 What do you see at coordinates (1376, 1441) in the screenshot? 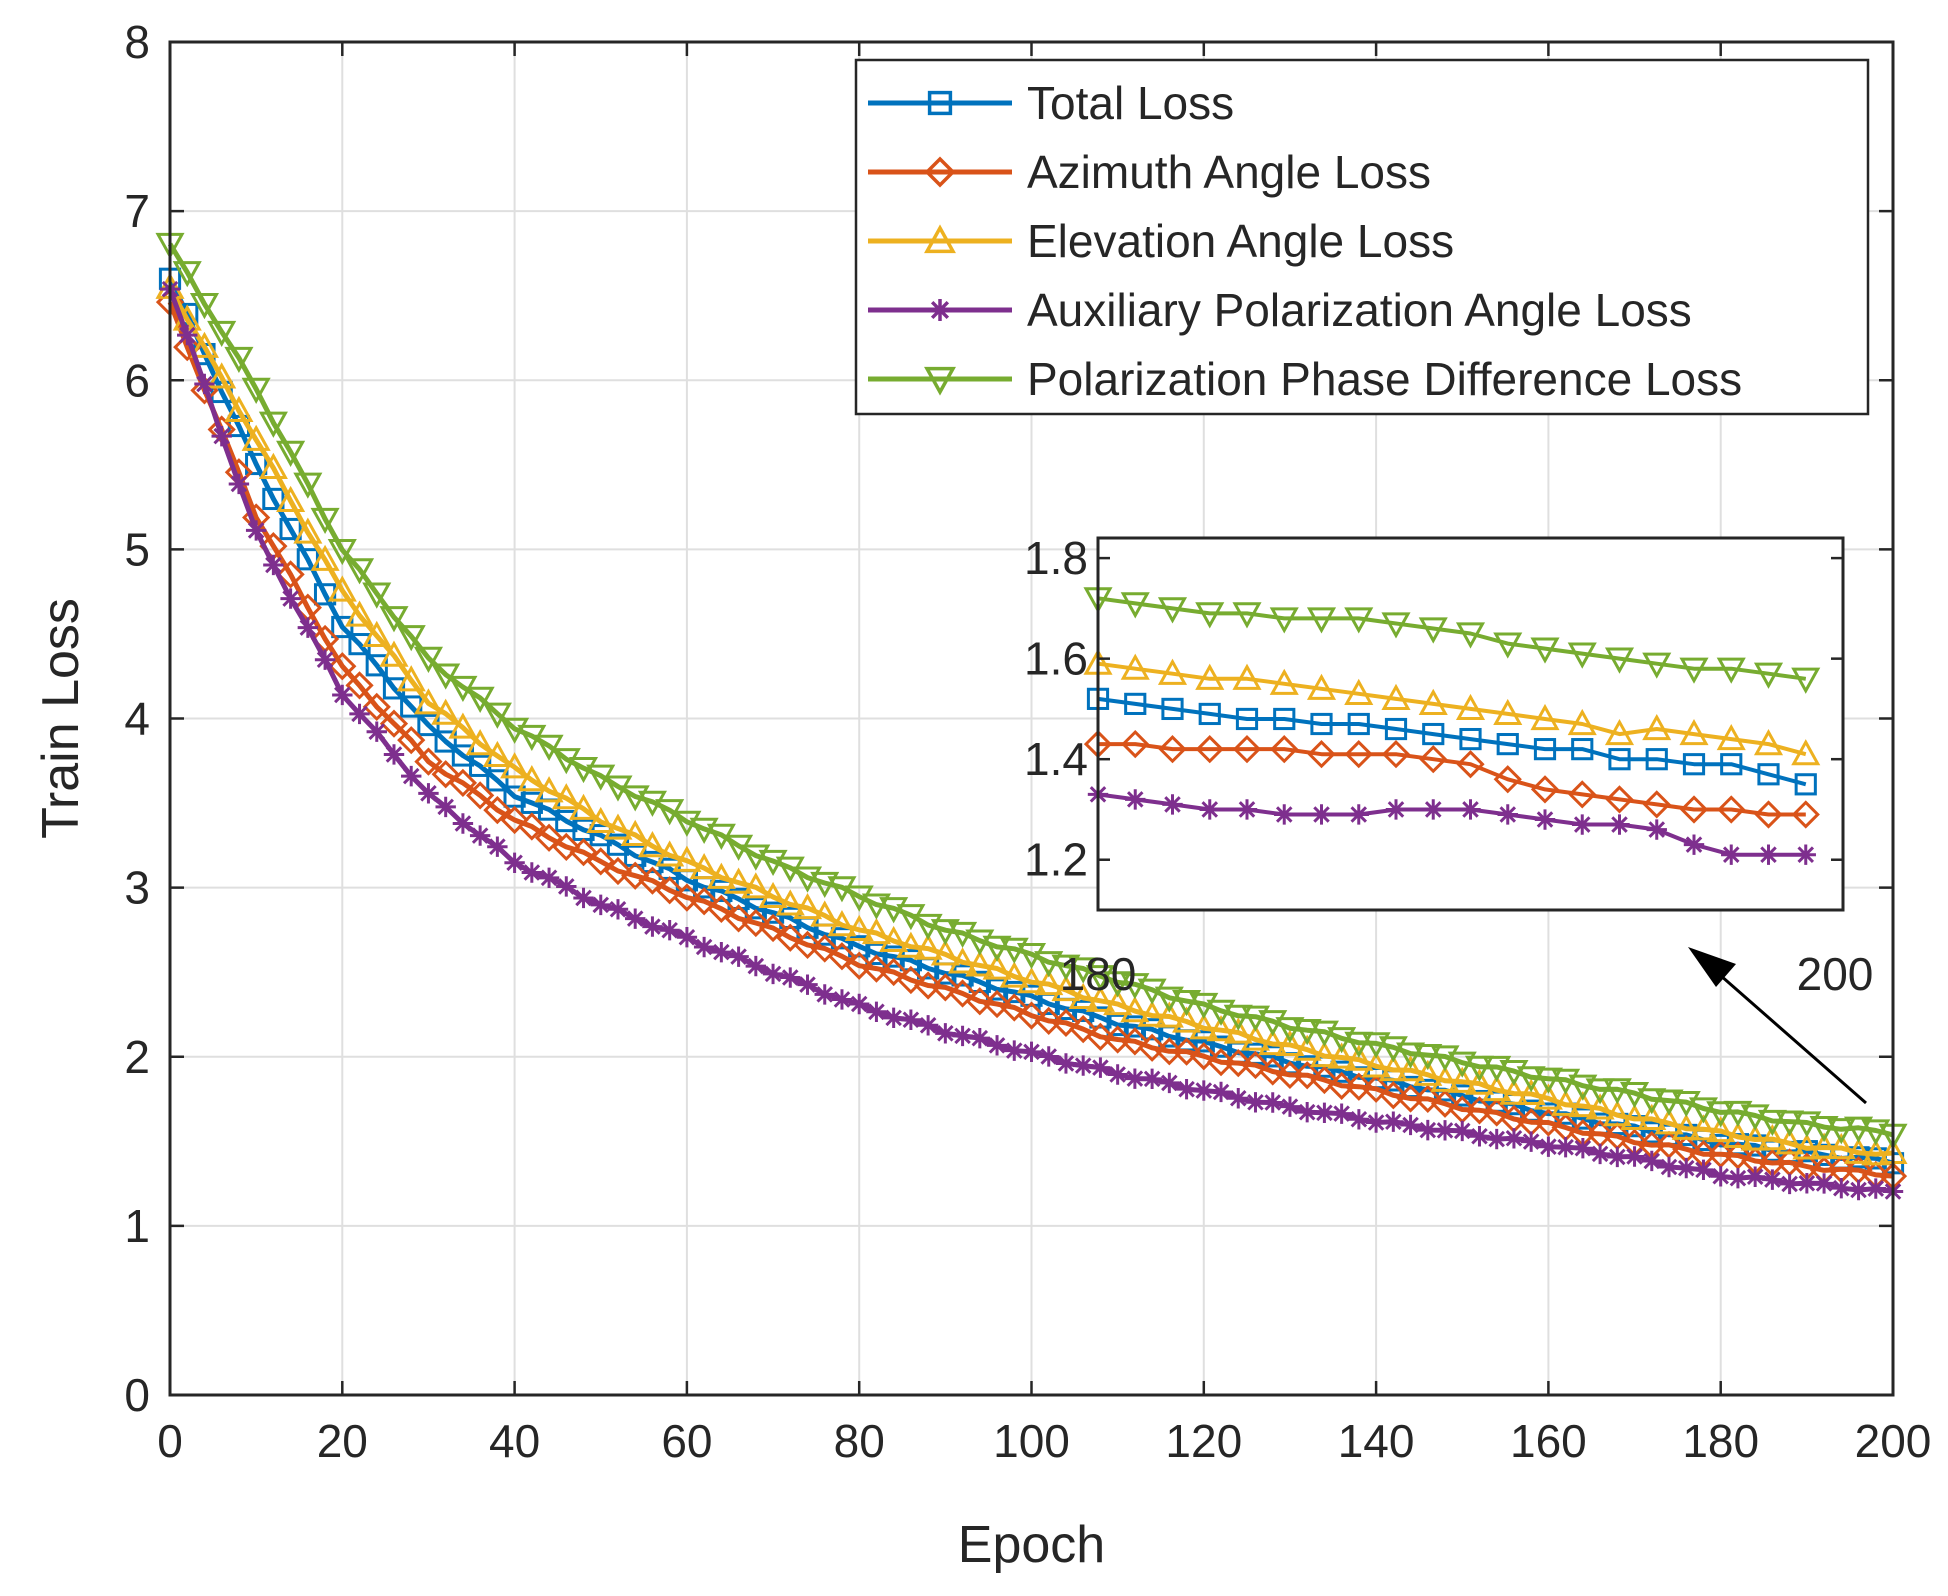
I see `x-tick-label: 140` at bounding box center [1376, 1441].